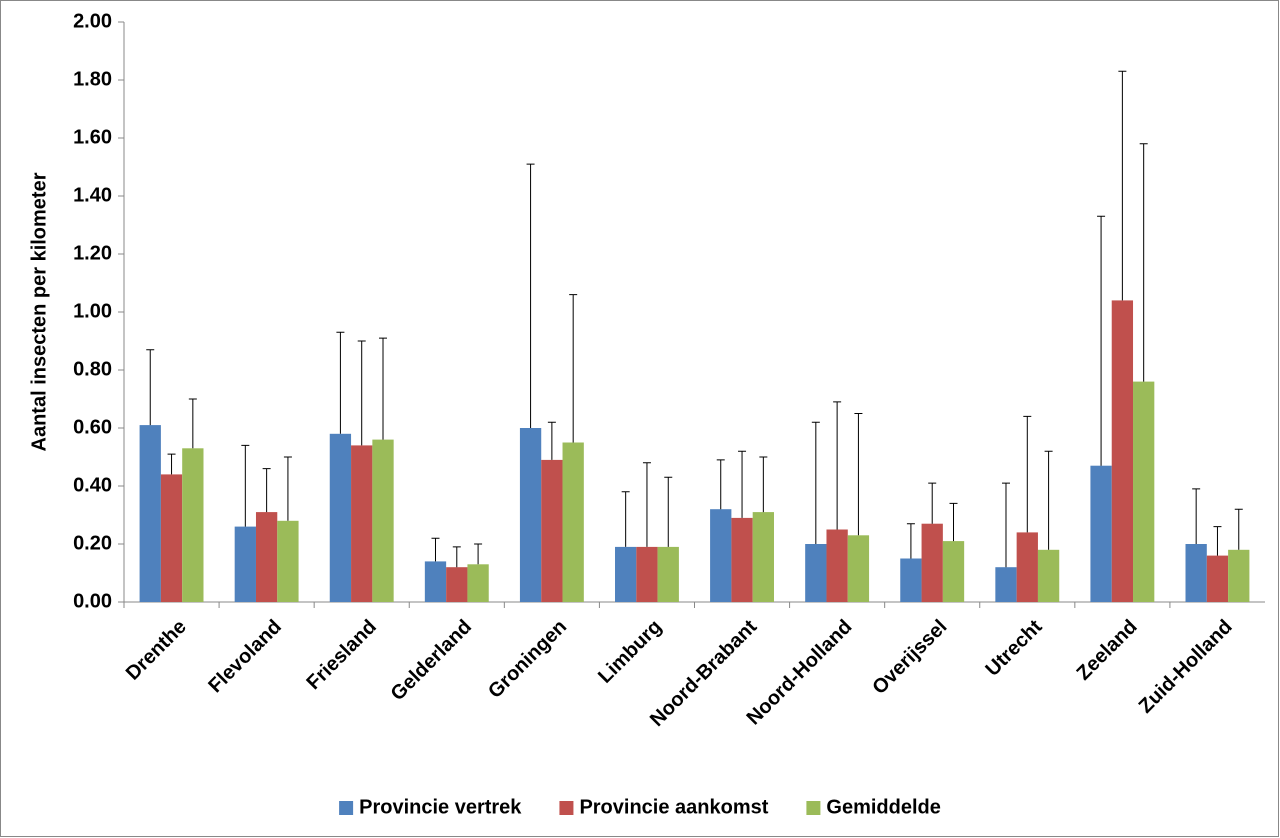 Image resolution: width=1280 pixels, height=838 pixels. What do you see at coordinates (92, 427) in the screenshot?
I see `y-tick-label: 0.60` at bounding box center [92, 427].